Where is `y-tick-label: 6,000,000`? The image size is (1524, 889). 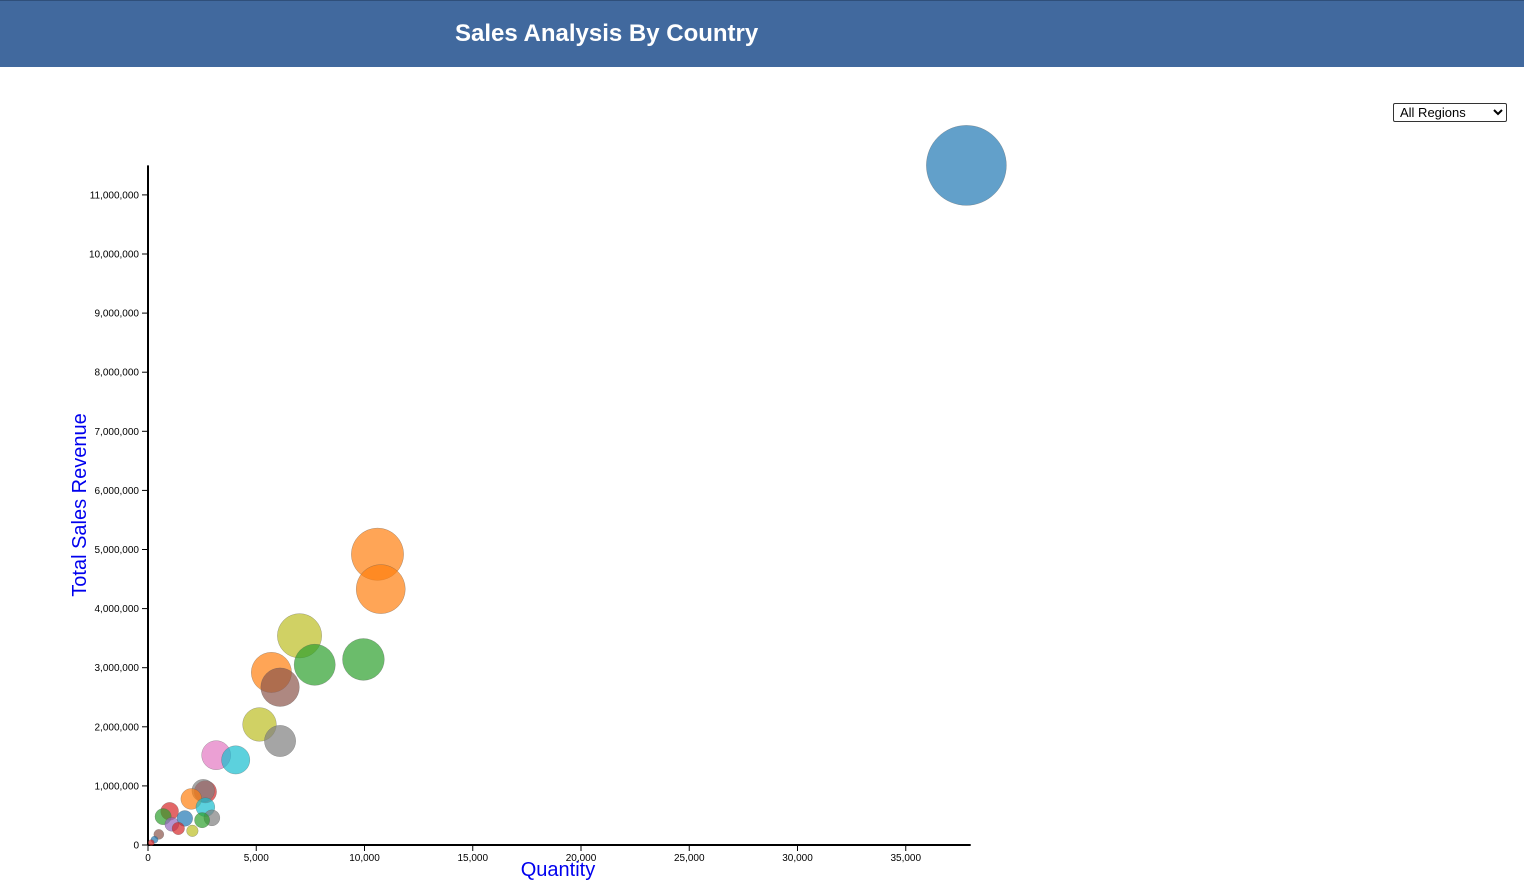
y-tick-label: 6,000,000 is located at coordinates (117, 491).